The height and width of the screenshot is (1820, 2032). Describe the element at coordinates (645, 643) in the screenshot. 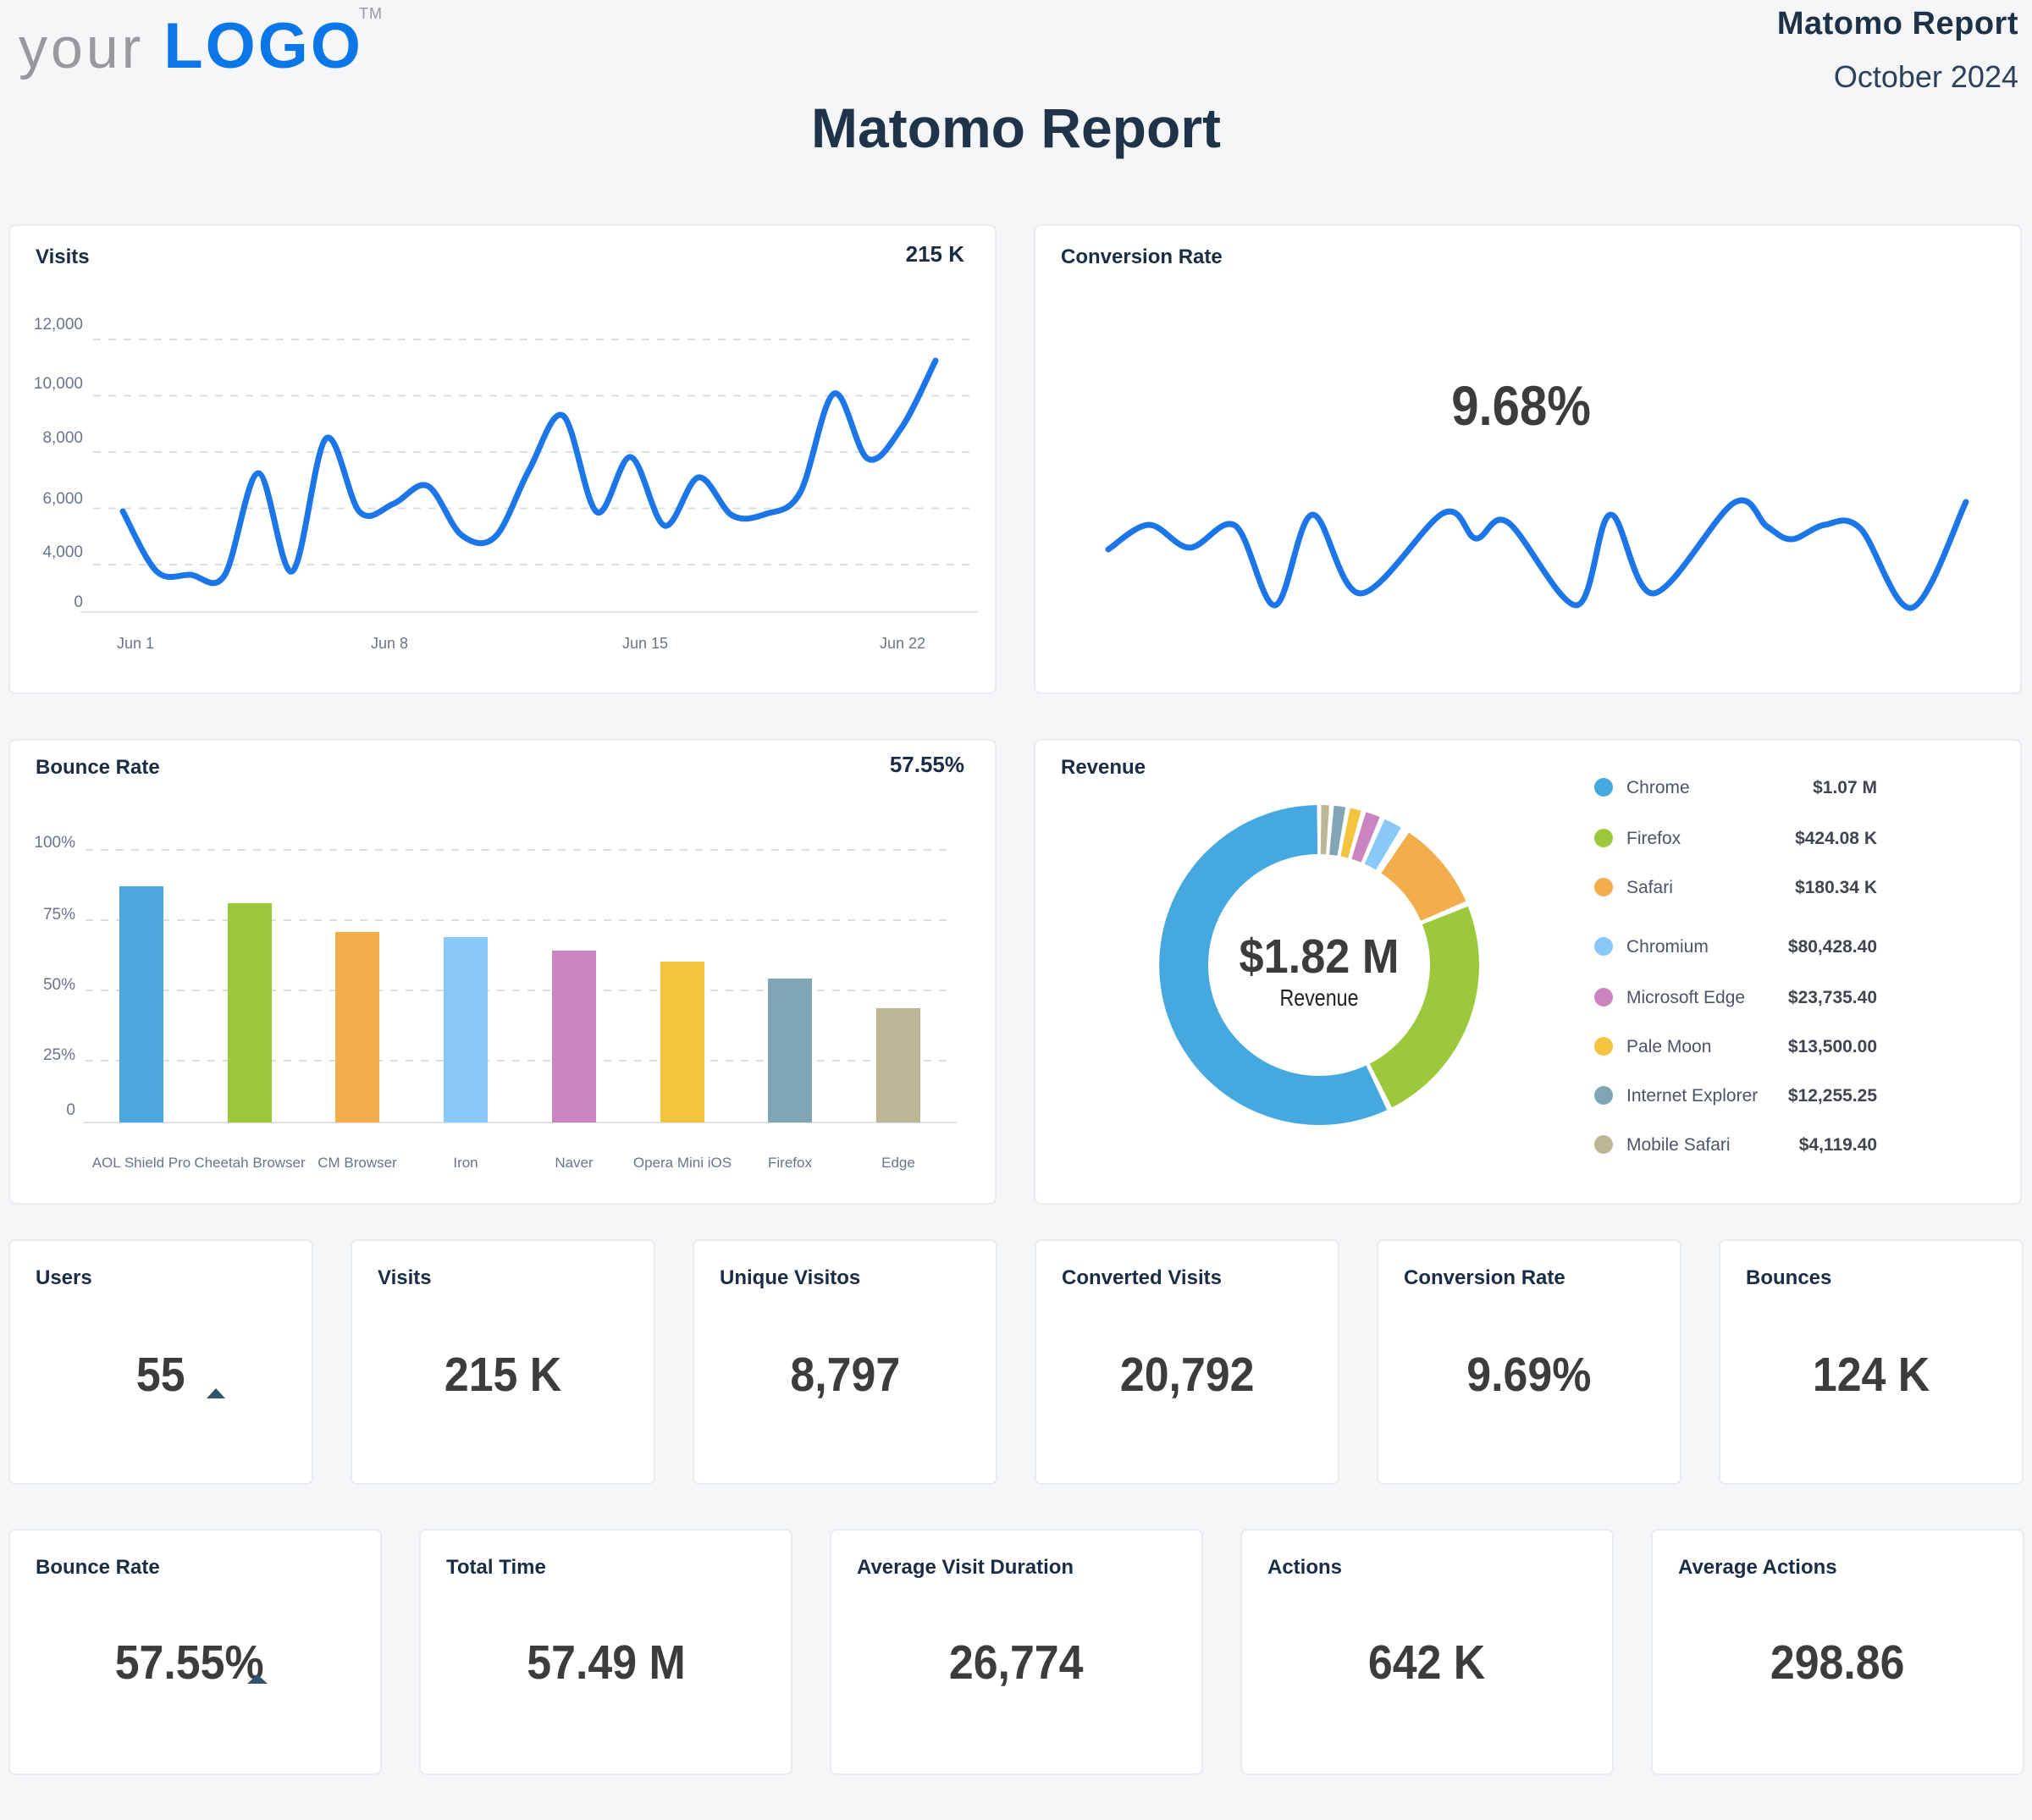

I see `svg-text: Jun 15` at that location.